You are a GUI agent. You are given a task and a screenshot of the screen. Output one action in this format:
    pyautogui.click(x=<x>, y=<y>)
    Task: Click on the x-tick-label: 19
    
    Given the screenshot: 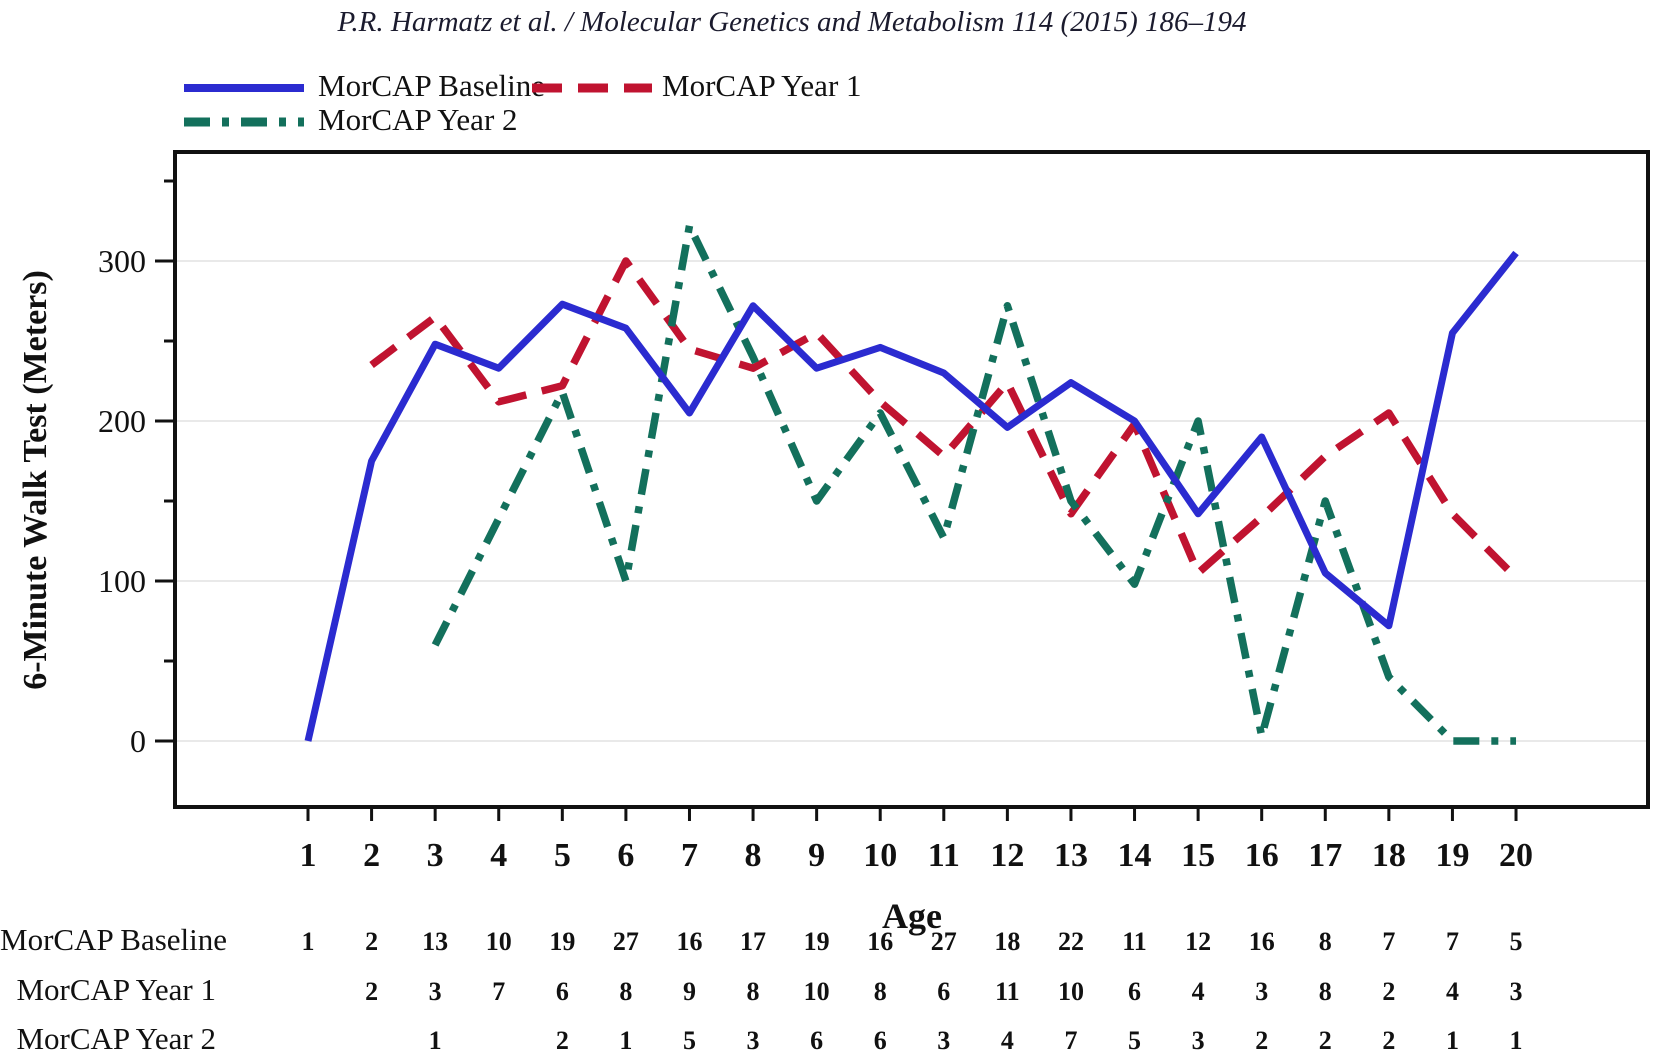 What is the action you would take?
    pyautogui.click(x=1452, y=855)
    